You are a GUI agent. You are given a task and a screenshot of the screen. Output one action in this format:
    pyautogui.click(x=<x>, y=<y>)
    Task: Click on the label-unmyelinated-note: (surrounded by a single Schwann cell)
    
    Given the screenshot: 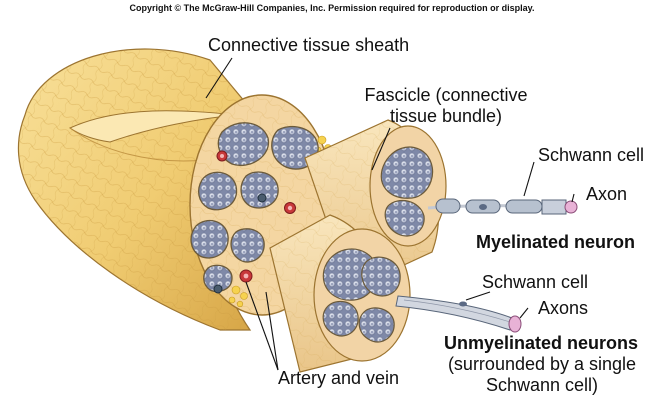 What is the action you would take?
    pyautogui.click(x=542, y=375)
    